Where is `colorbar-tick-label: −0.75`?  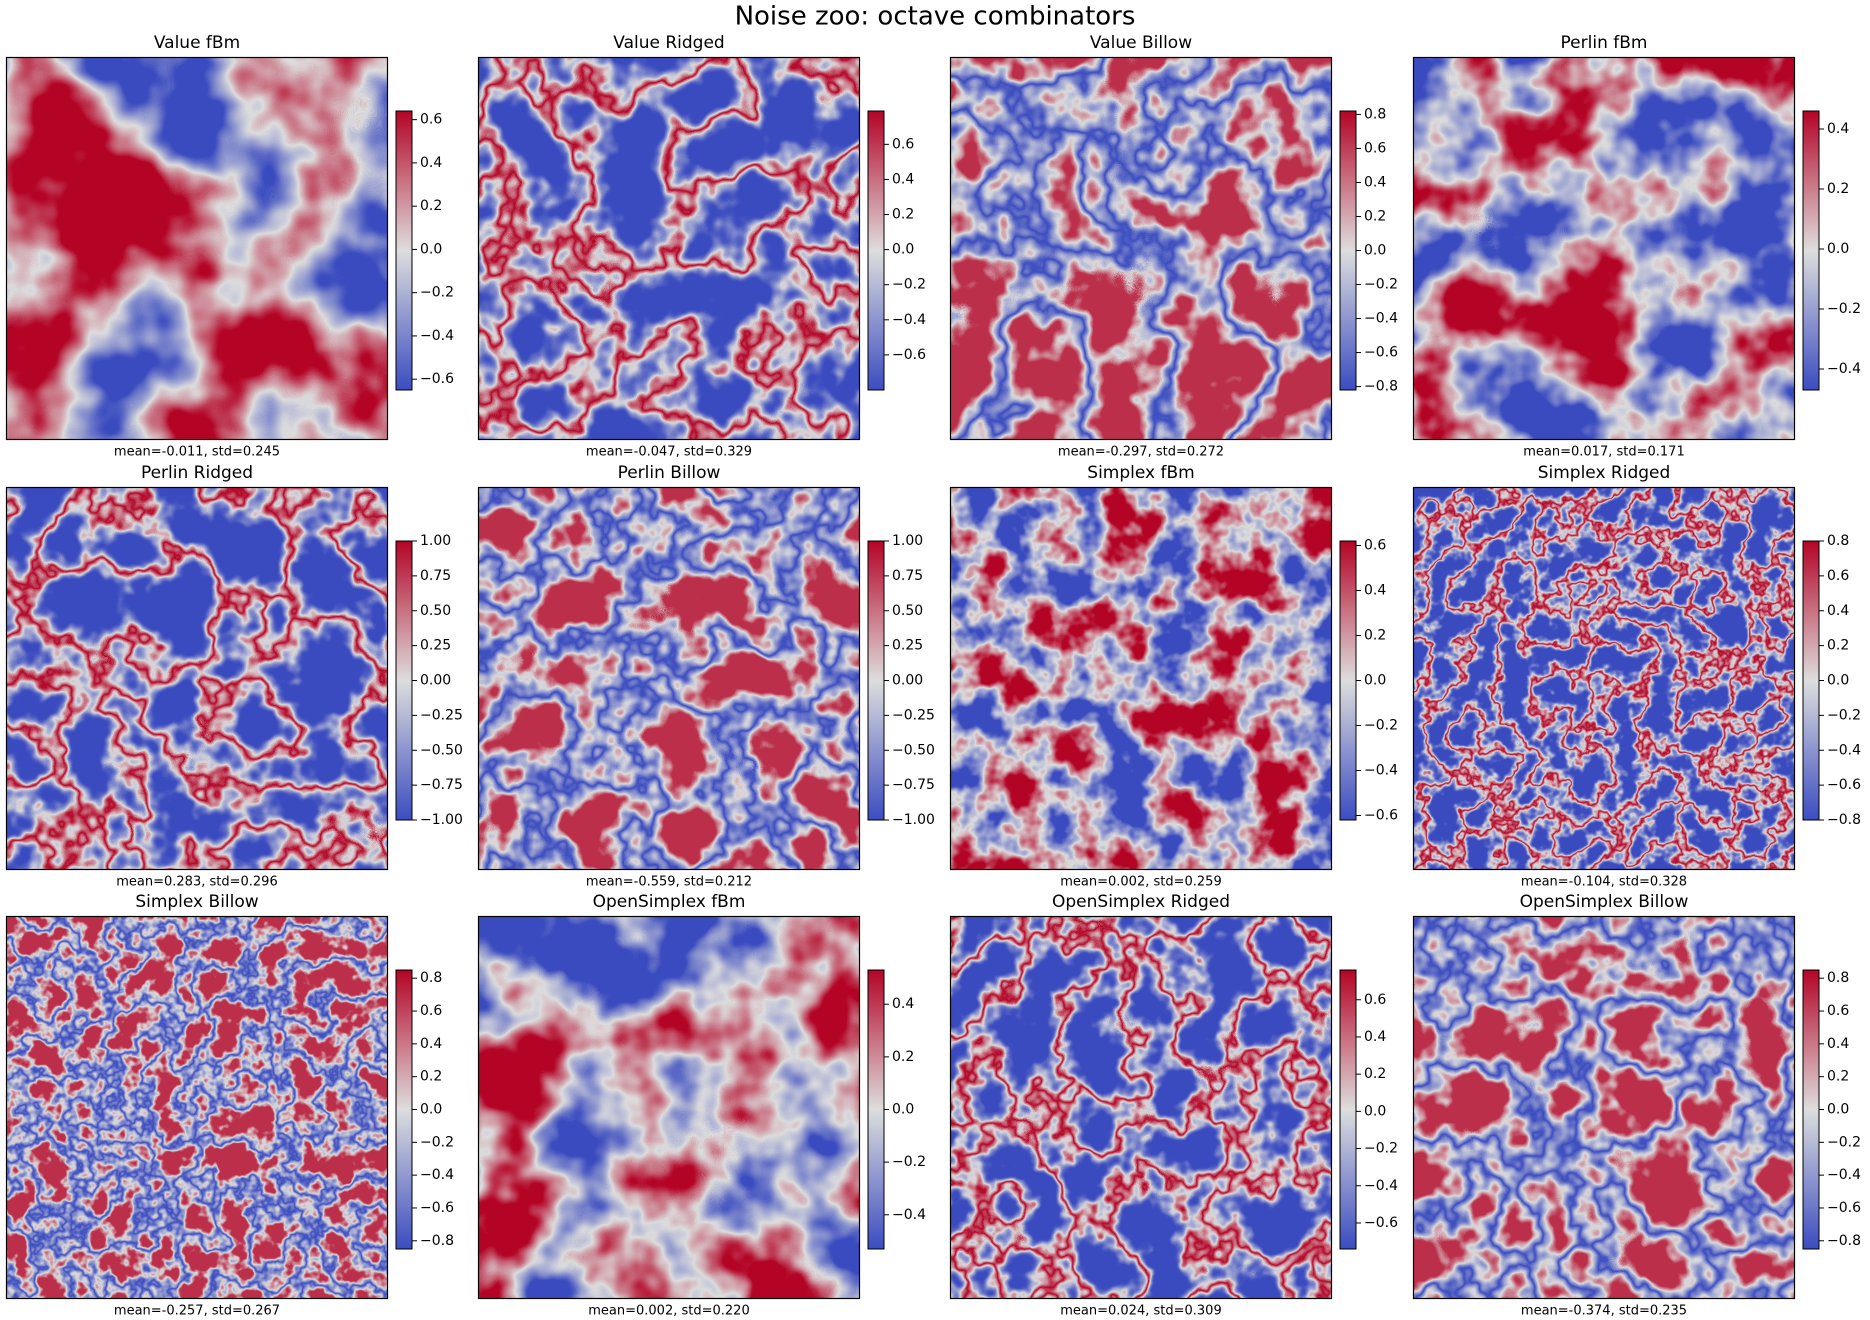
colorbar-tick-label: −0.75 is located at coordinates (441, 785).